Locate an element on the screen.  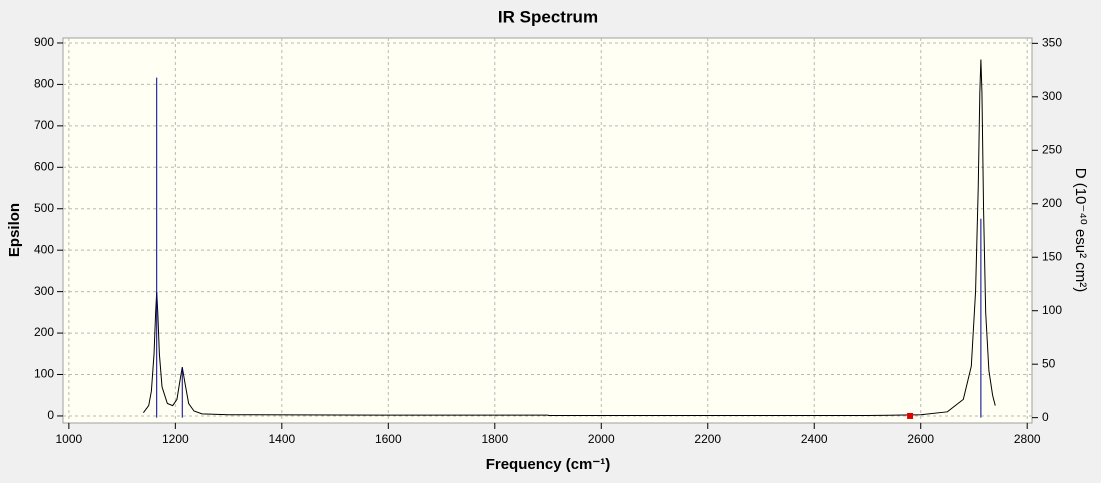
y-tick-label: 0 is located at coordinates (50, 415).